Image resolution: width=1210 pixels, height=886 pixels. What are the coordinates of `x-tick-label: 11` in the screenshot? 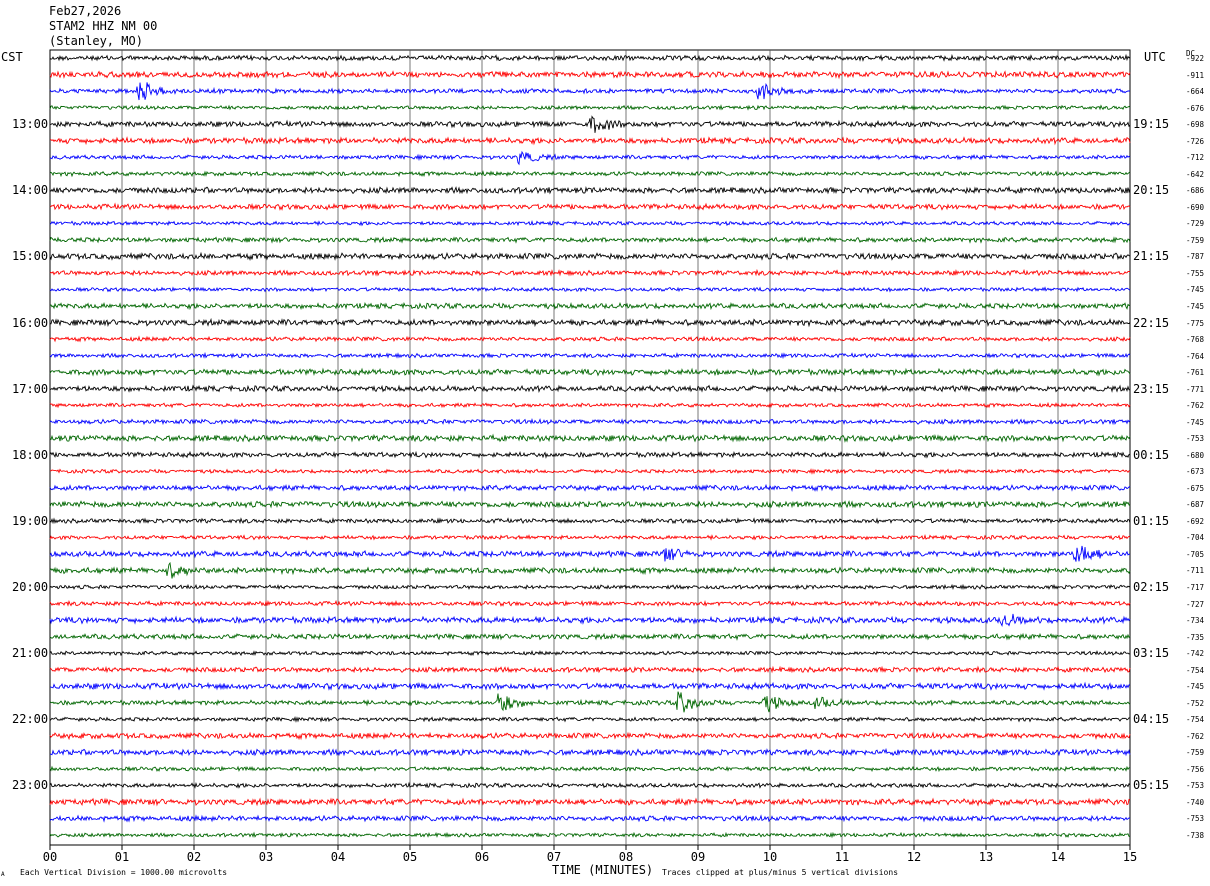 It's located at (842, 857).